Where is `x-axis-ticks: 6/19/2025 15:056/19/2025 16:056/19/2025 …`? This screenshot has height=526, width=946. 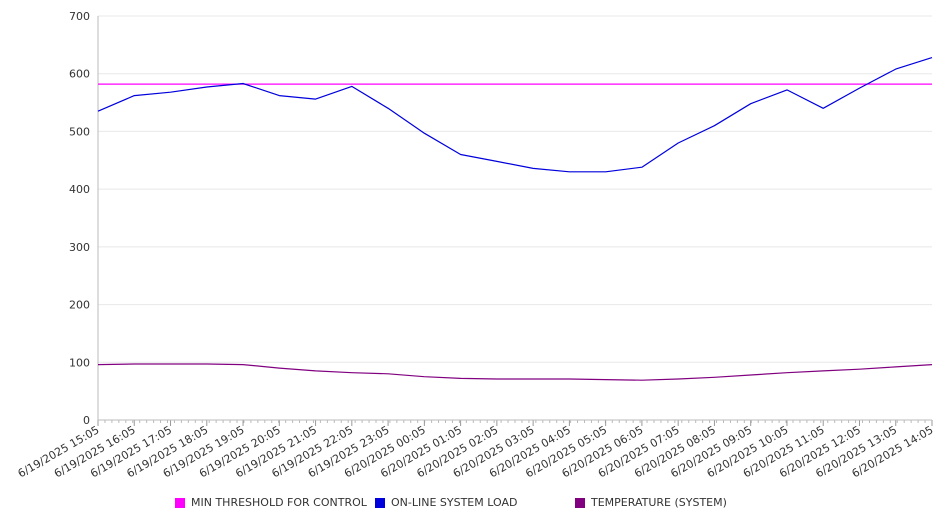 x-axis-ticks: 6/19/2025 15:056/19/2025 16:056/19/2025 … is located at coordinates (476, 450).